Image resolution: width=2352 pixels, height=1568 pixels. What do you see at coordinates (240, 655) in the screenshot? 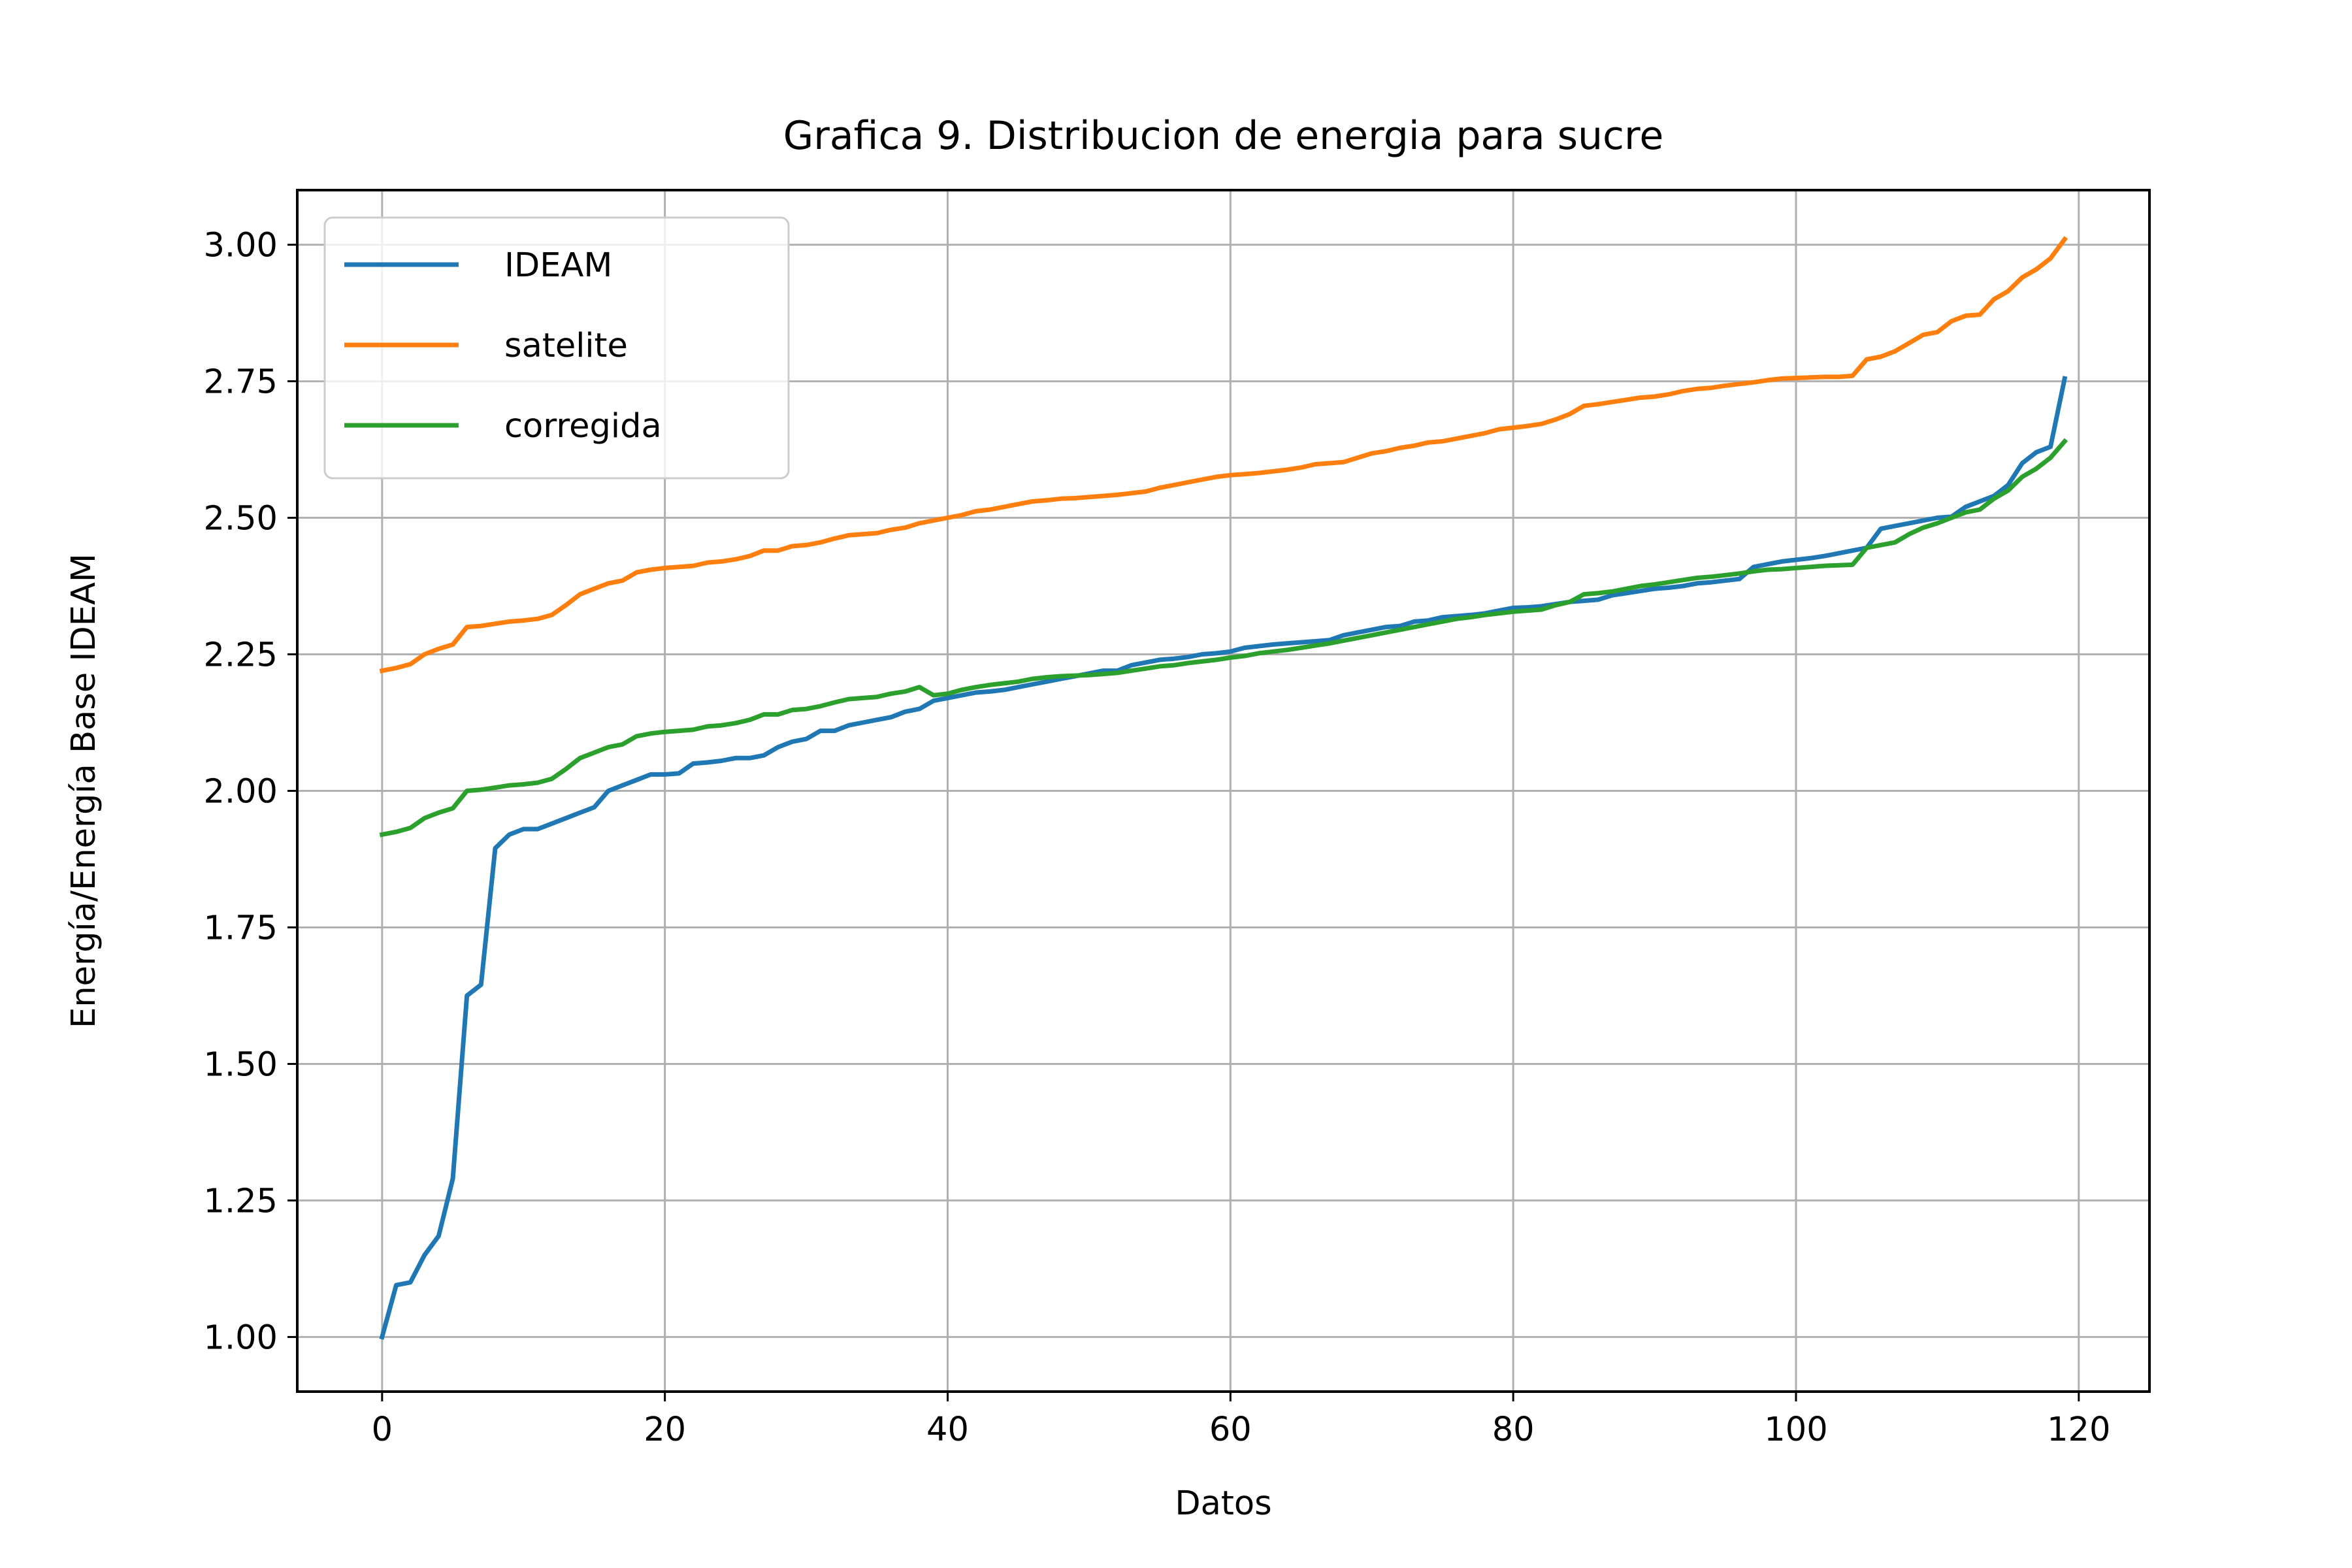
I see `y-tick-label: 2.25` at bounding box center [240, 655].